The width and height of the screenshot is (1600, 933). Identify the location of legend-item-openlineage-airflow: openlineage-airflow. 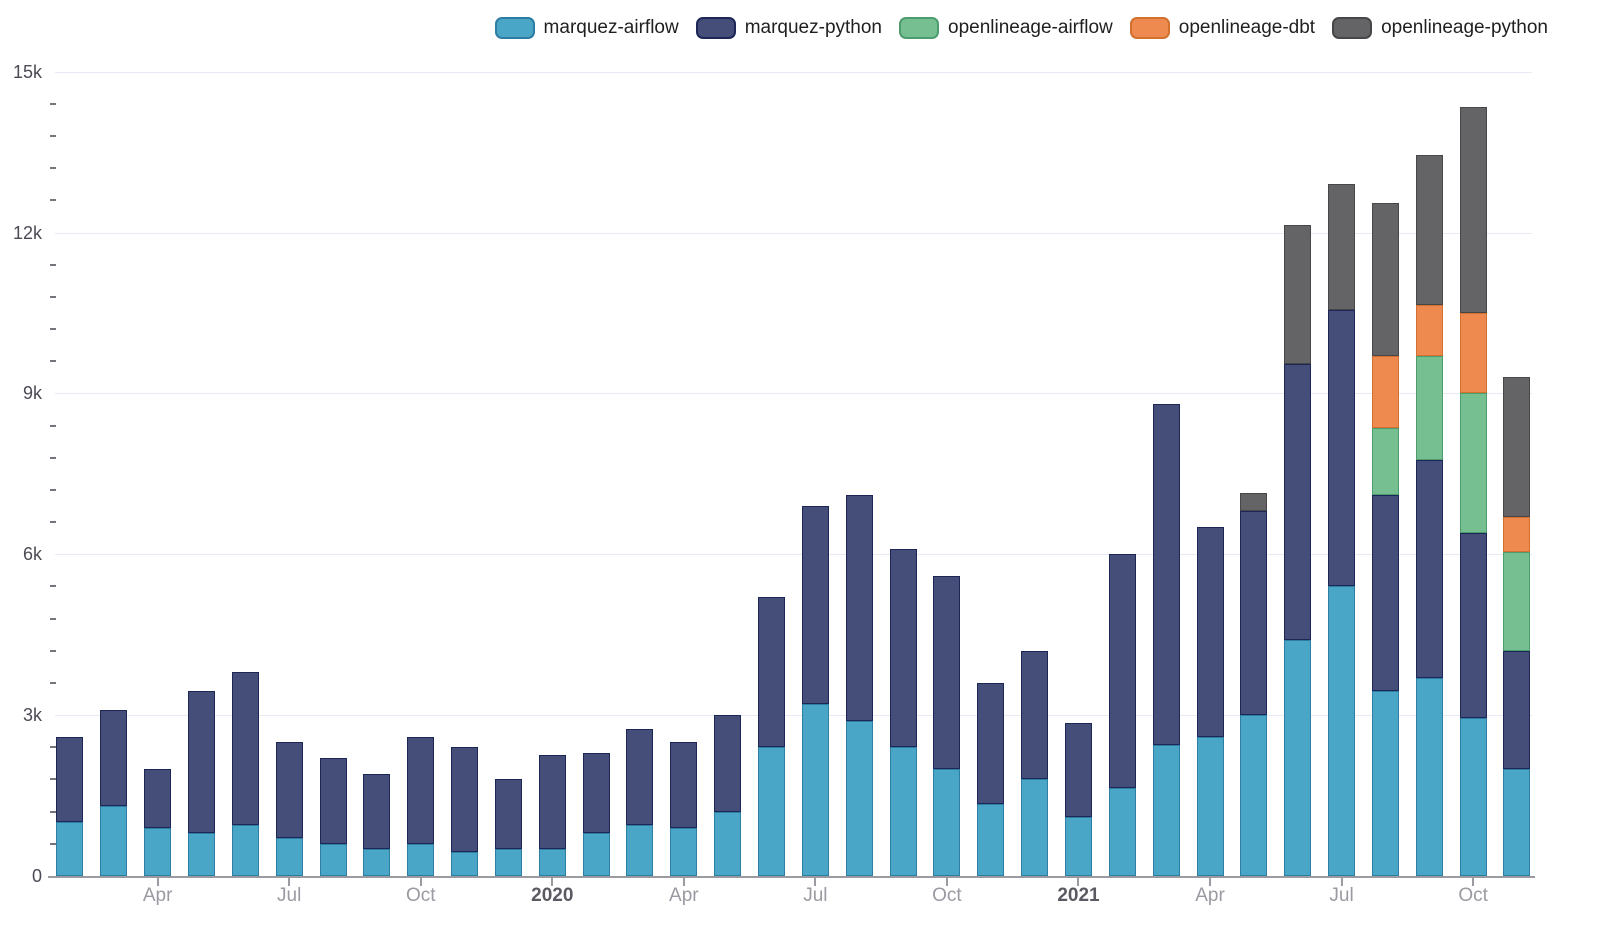
(1006, 28).